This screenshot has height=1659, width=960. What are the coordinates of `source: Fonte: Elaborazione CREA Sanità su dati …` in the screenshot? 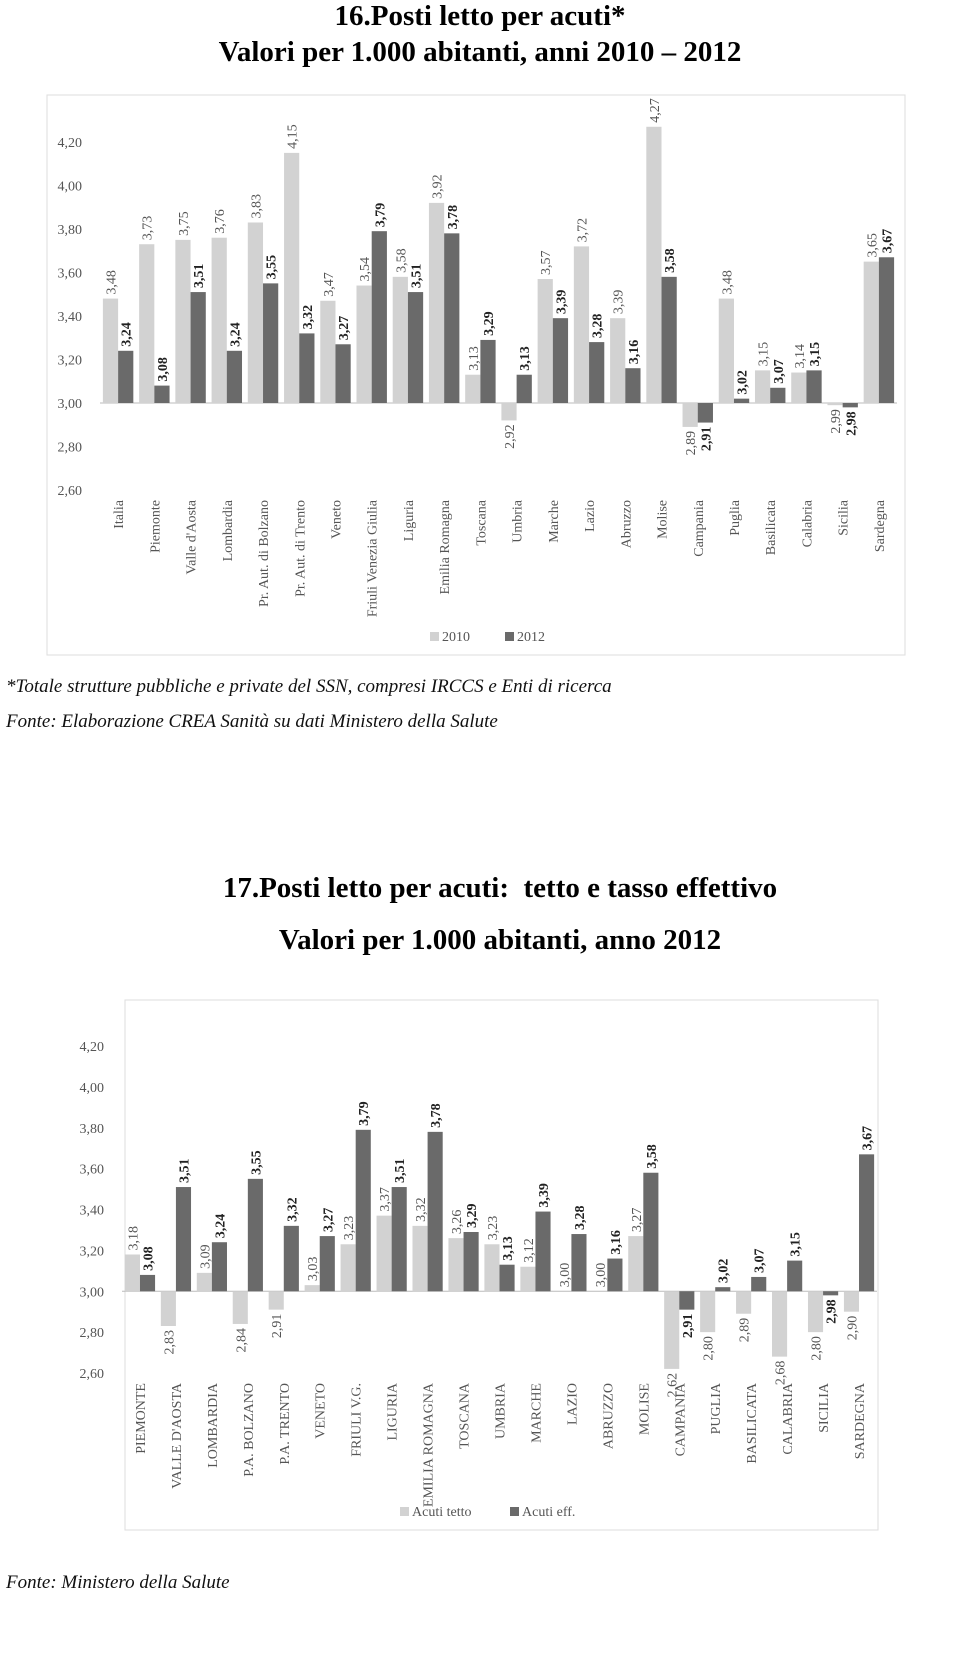 It's located at (252, 721).